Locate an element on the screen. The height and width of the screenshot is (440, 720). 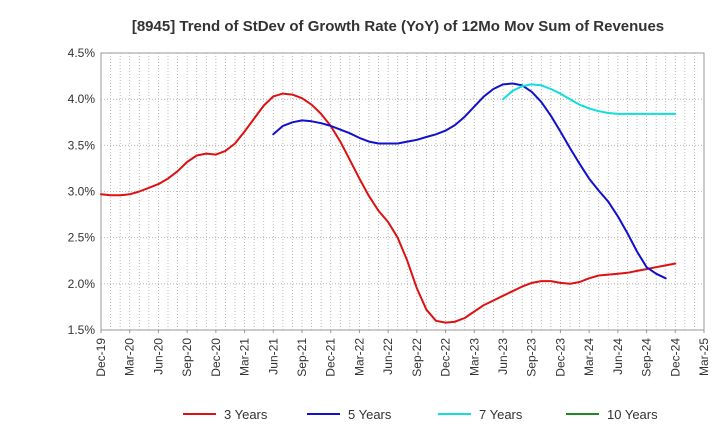
x-tick-label: Mar-25 is located at coordinates (704, 357).